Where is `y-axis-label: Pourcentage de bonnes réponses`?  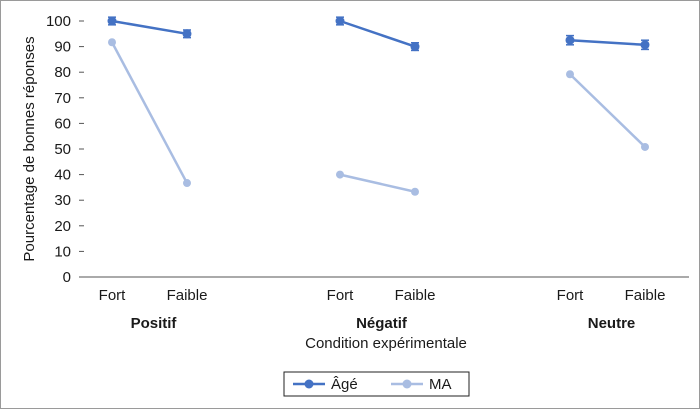 y-axis-label: Pourcentage de bonnes réponses is located at coordinates (29, 148).